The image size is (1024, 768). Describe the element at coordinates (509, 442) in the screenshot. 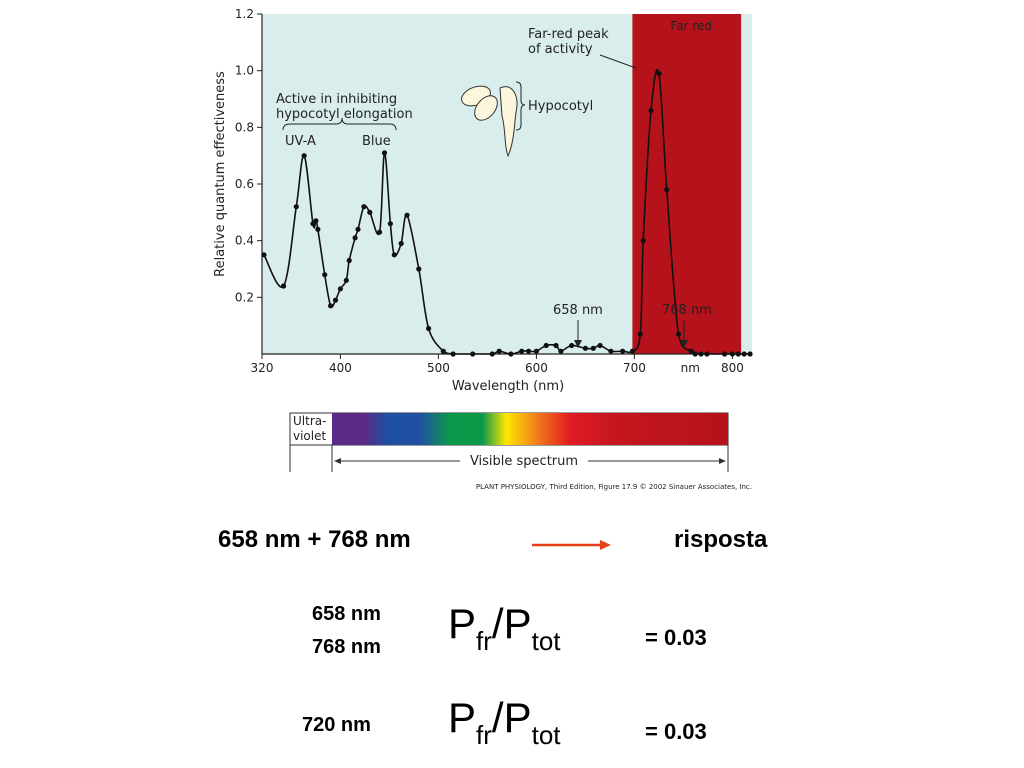

I see `spectrum-bar: Ultra-violet Visible spectrum` at that location.